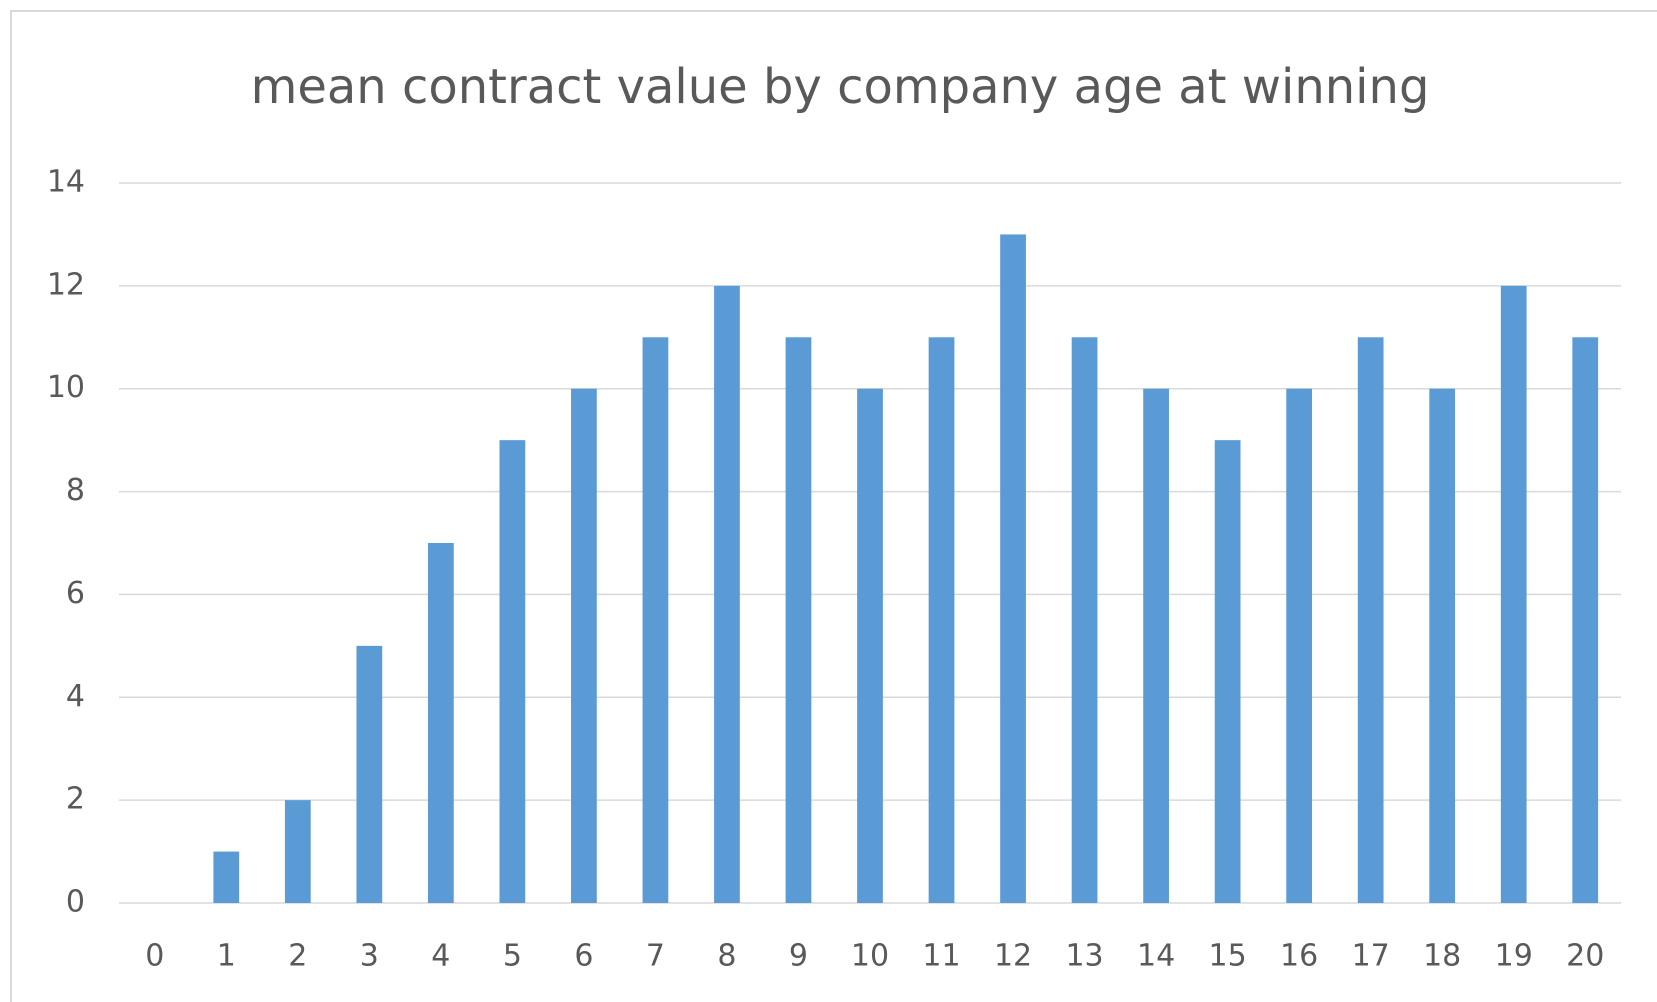  I want to click on x-tick-label: 12, so click(1013, 956).